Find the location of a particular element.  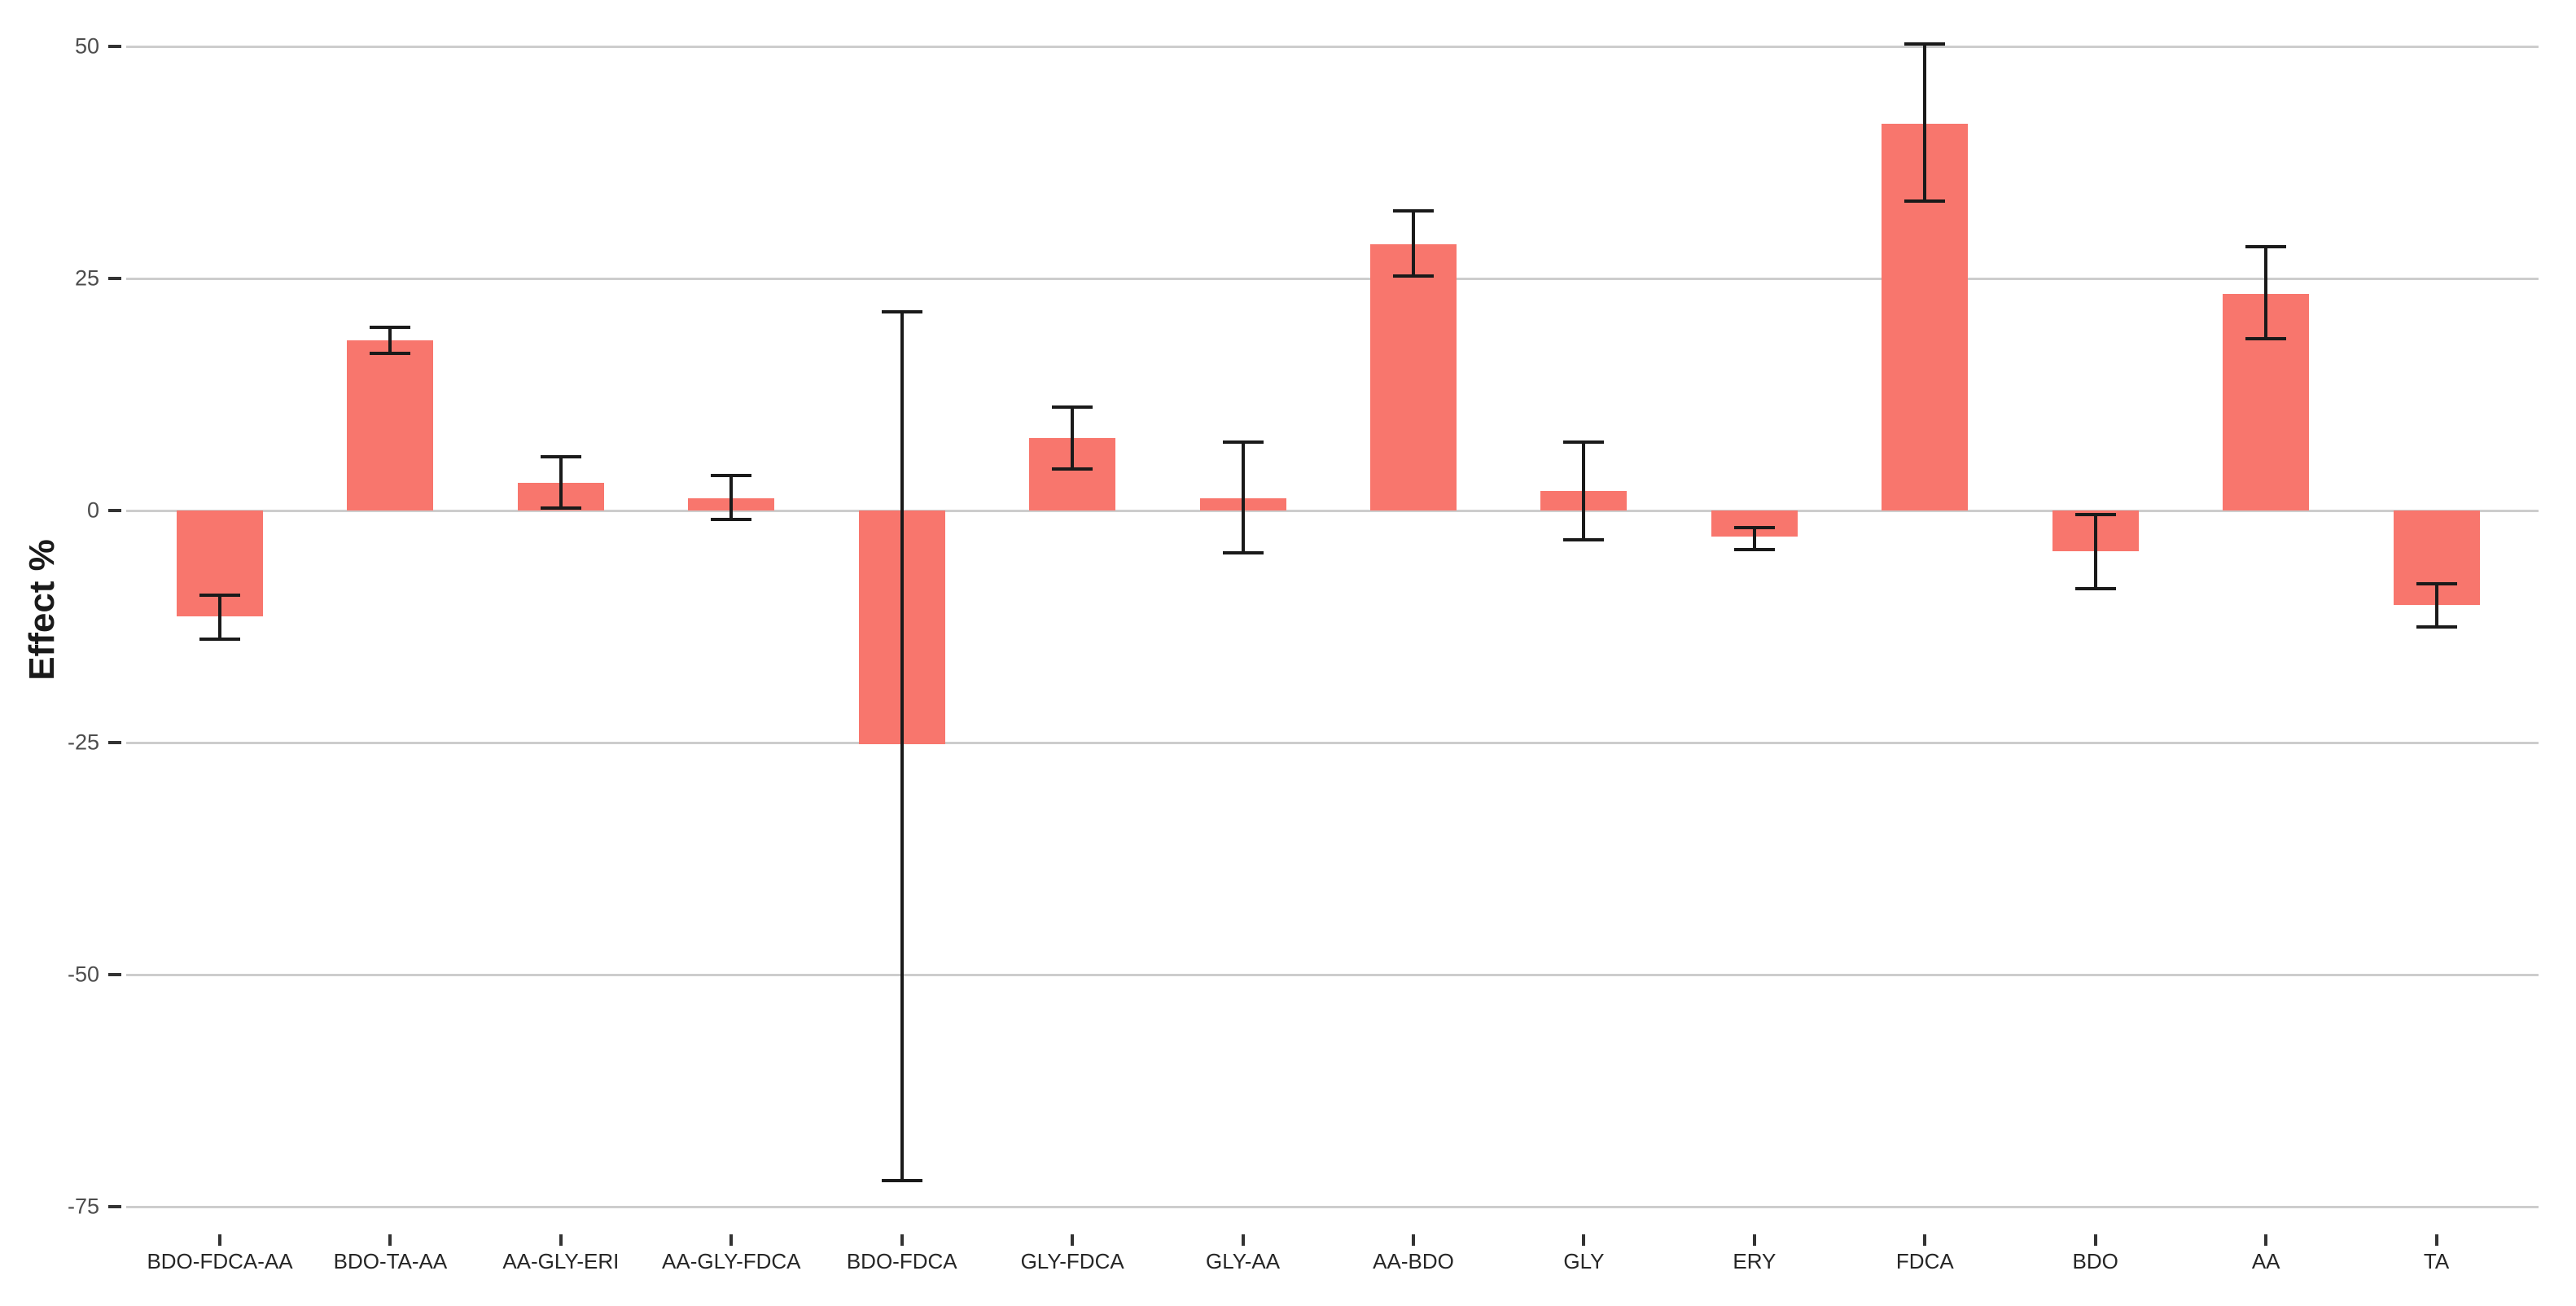

x-tick-label-bdo-fdca-aa: BDO-FDCA-AA is located at coordinates (220, 1261).